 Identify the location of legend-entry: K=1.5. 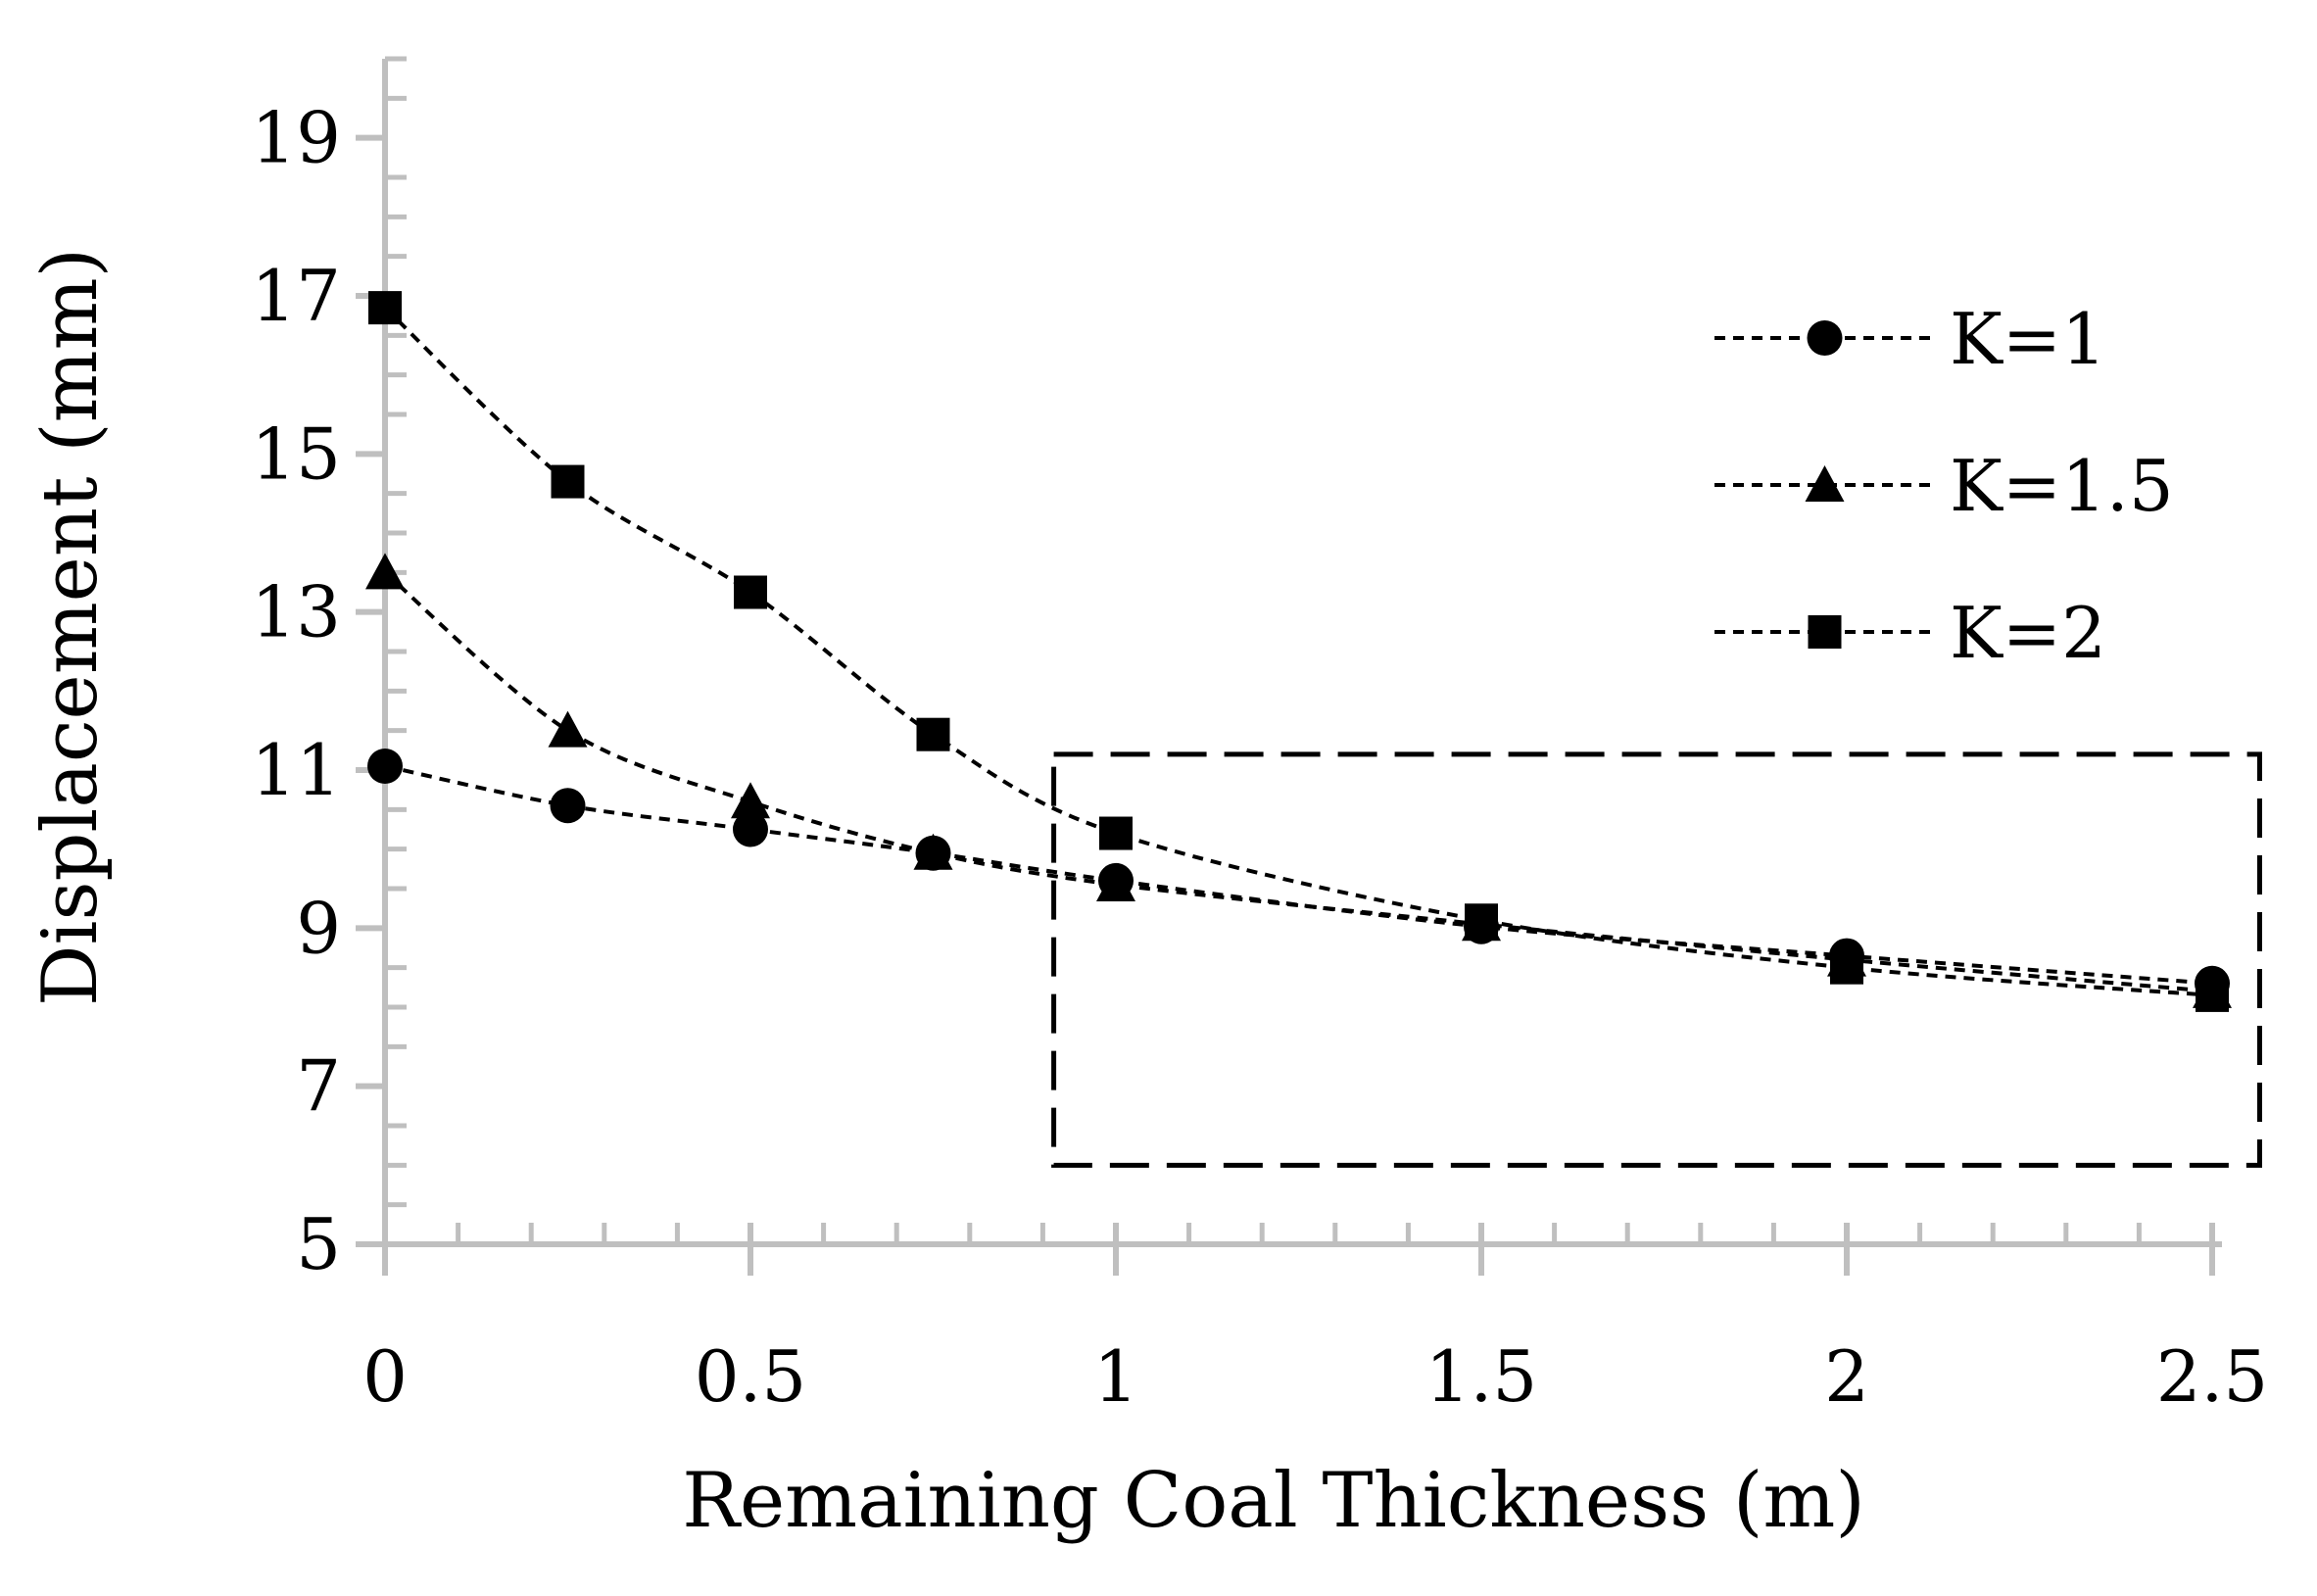
(1944, 486).